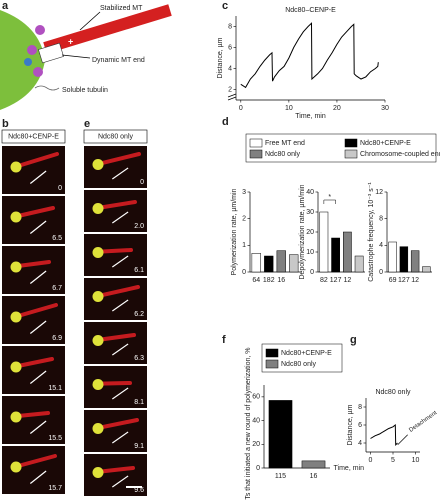 The width and height of the screenshot is (440, 500). I want to click on y-axis-label: Distance, µm, so click(350, 424).